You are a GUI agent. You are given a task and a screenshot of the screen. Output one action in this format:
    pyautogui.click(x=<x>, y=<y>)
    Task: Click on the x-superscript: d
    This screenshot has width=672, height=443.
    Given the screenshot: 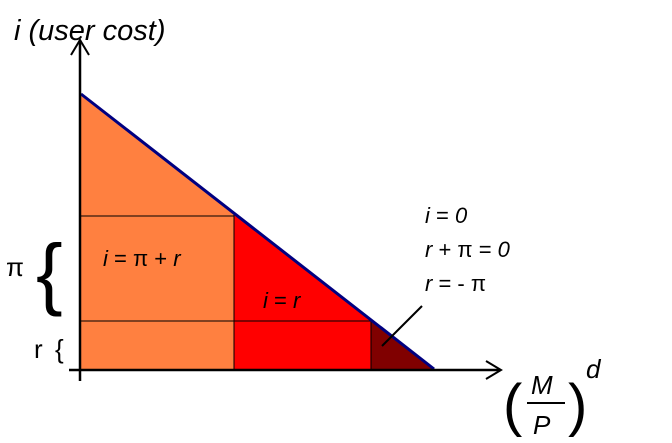 What is the action you would take?
    pyautogui.click(x=594, y=369)
    